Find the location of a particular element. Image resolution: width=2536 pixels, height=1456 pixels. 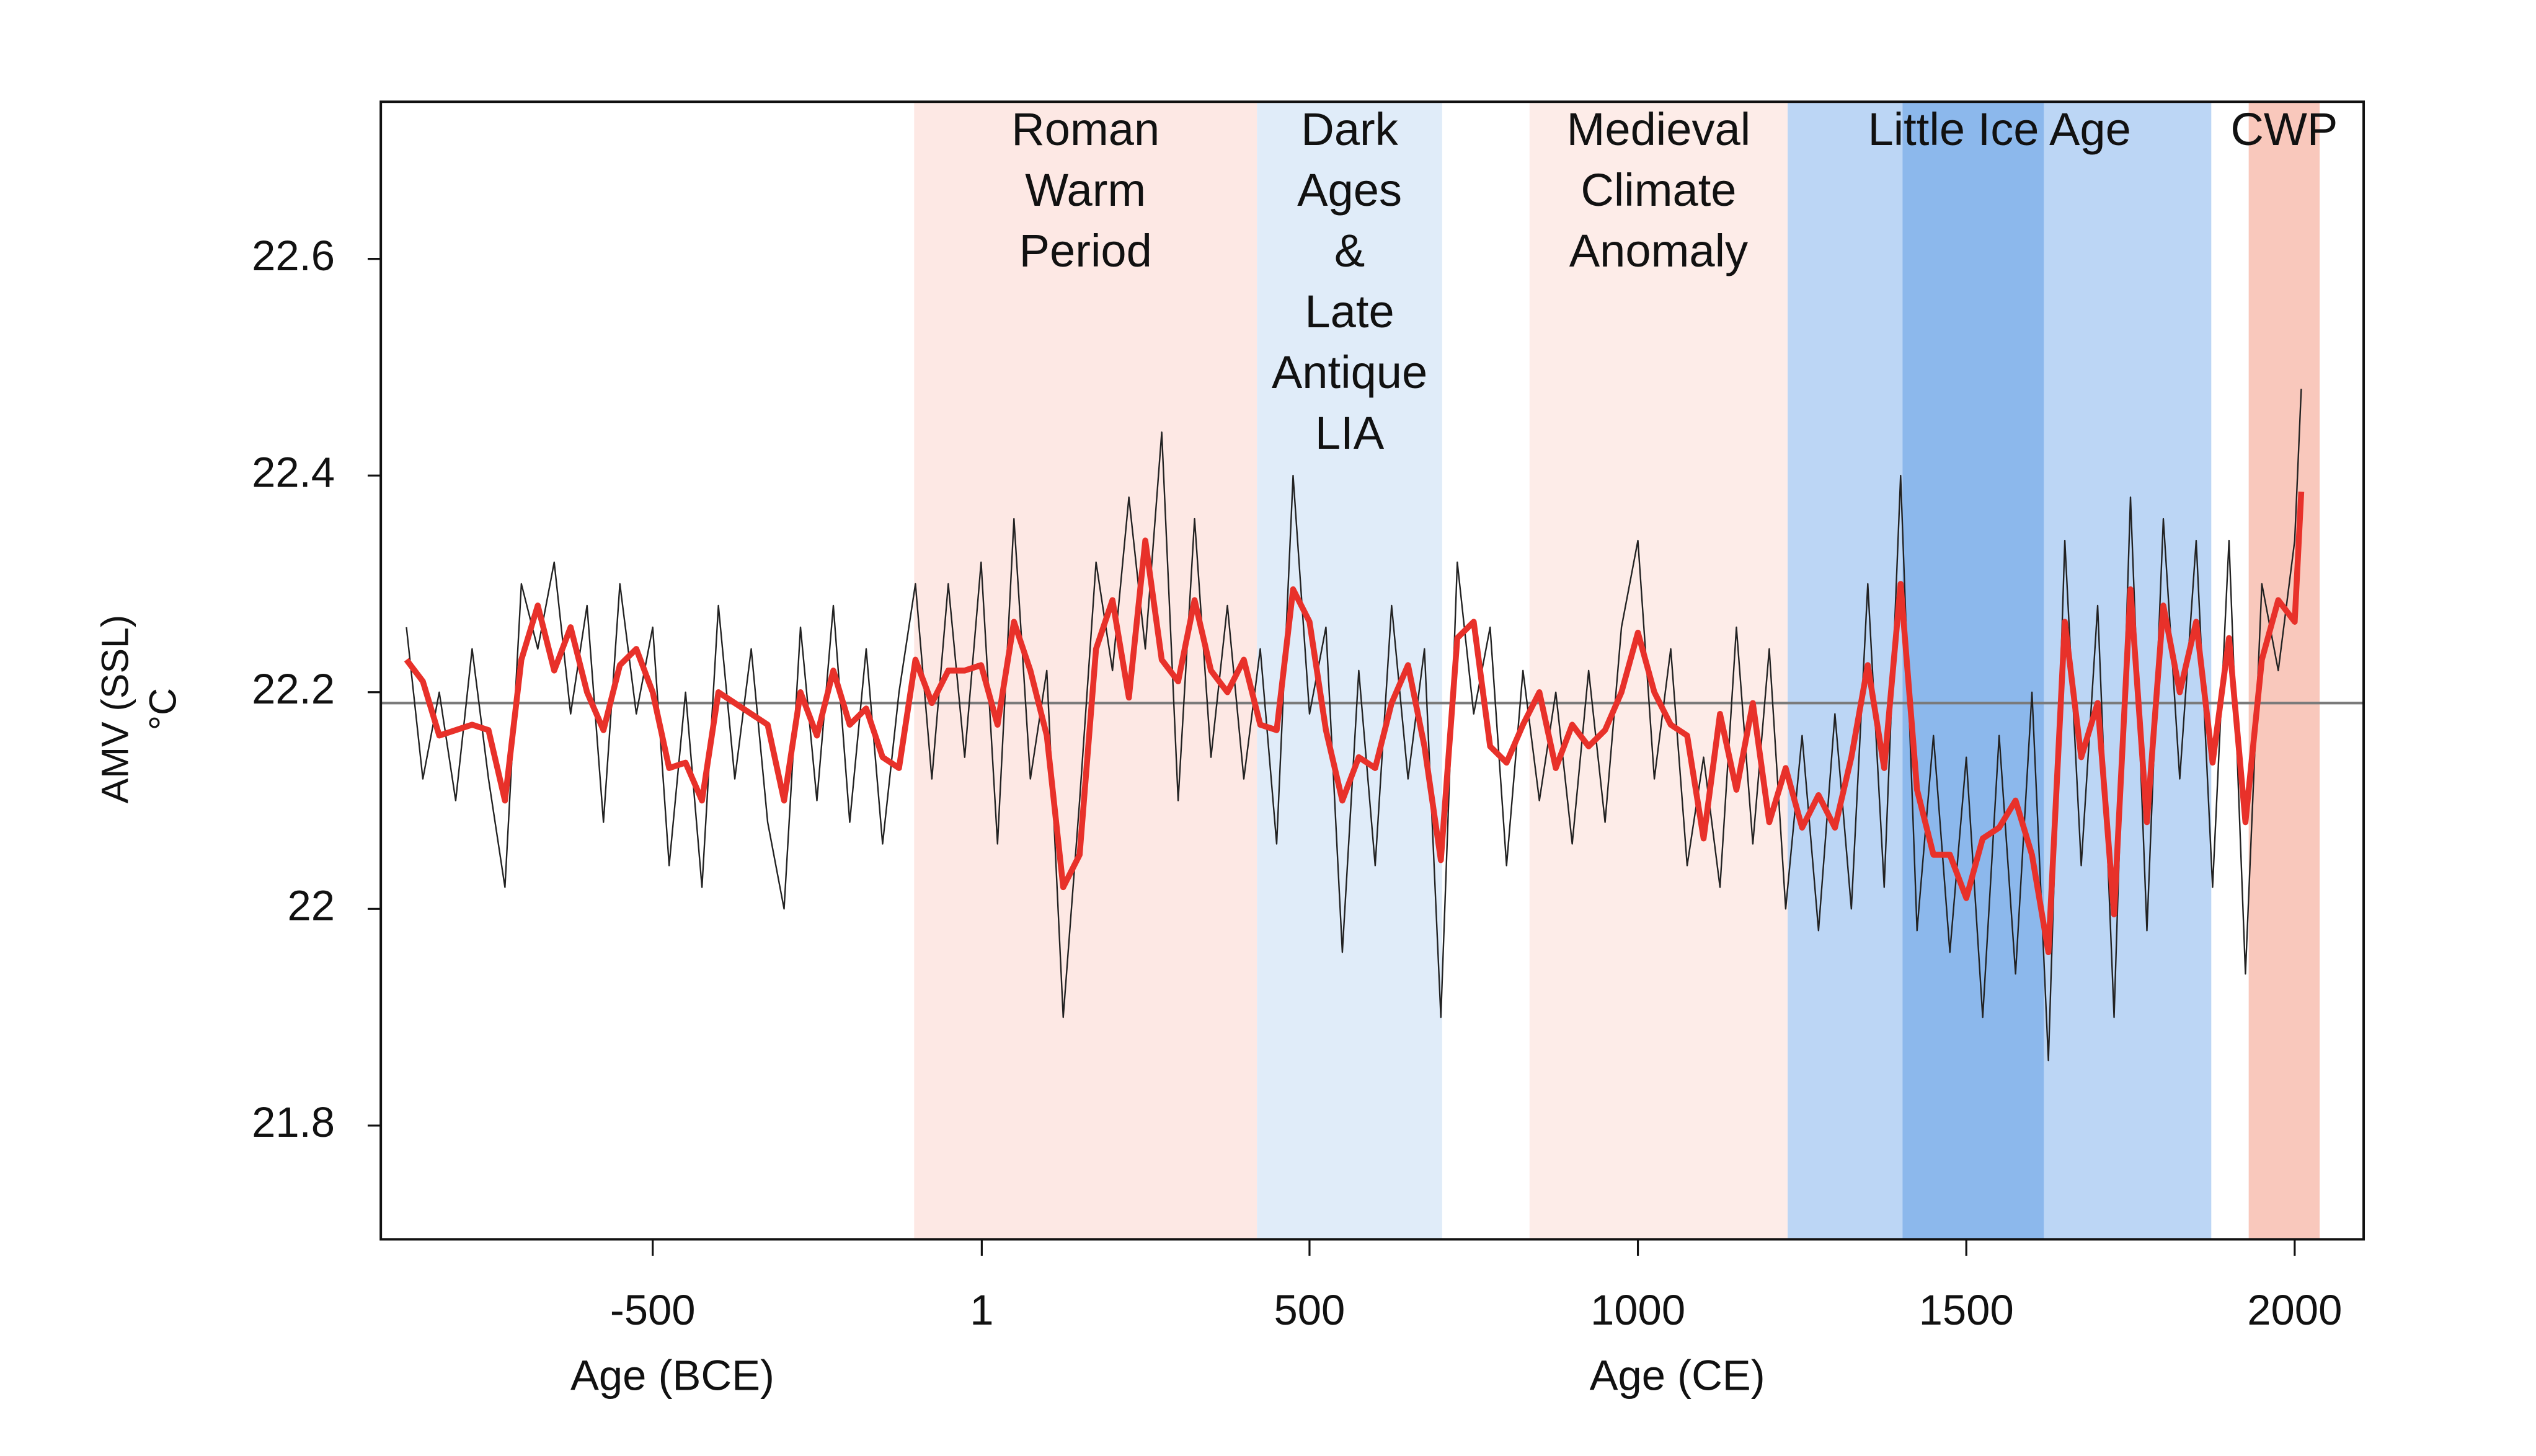

y-tick-label: 22.4 is located at coordinates (293, 472).